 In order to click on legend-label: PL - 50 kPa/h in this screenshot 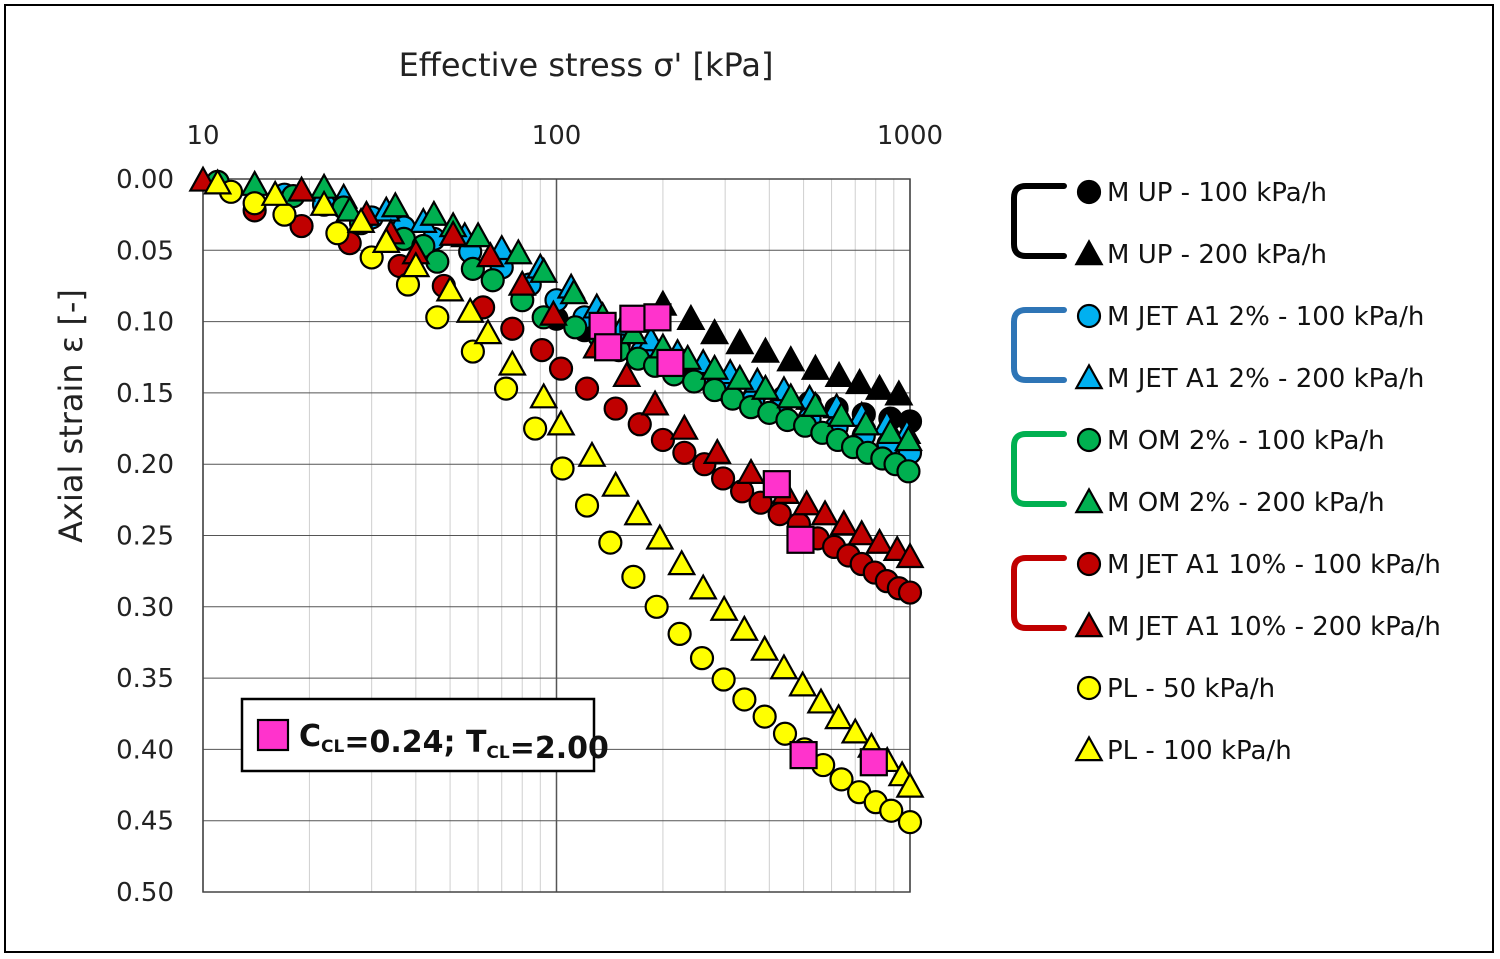, I will do `click(1191, 689)`.